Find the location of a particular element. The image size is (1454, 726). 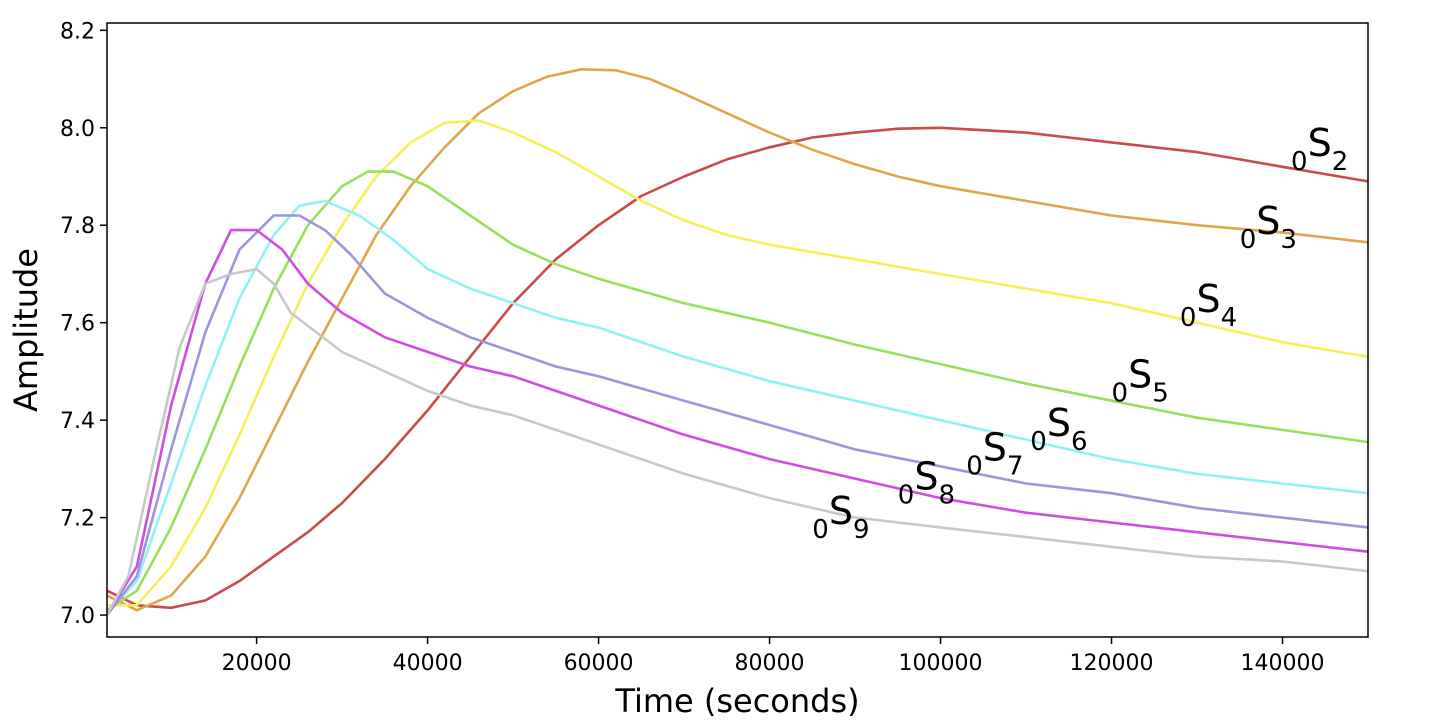

series-label-index: 5 is located at coordinates (1160, 393).